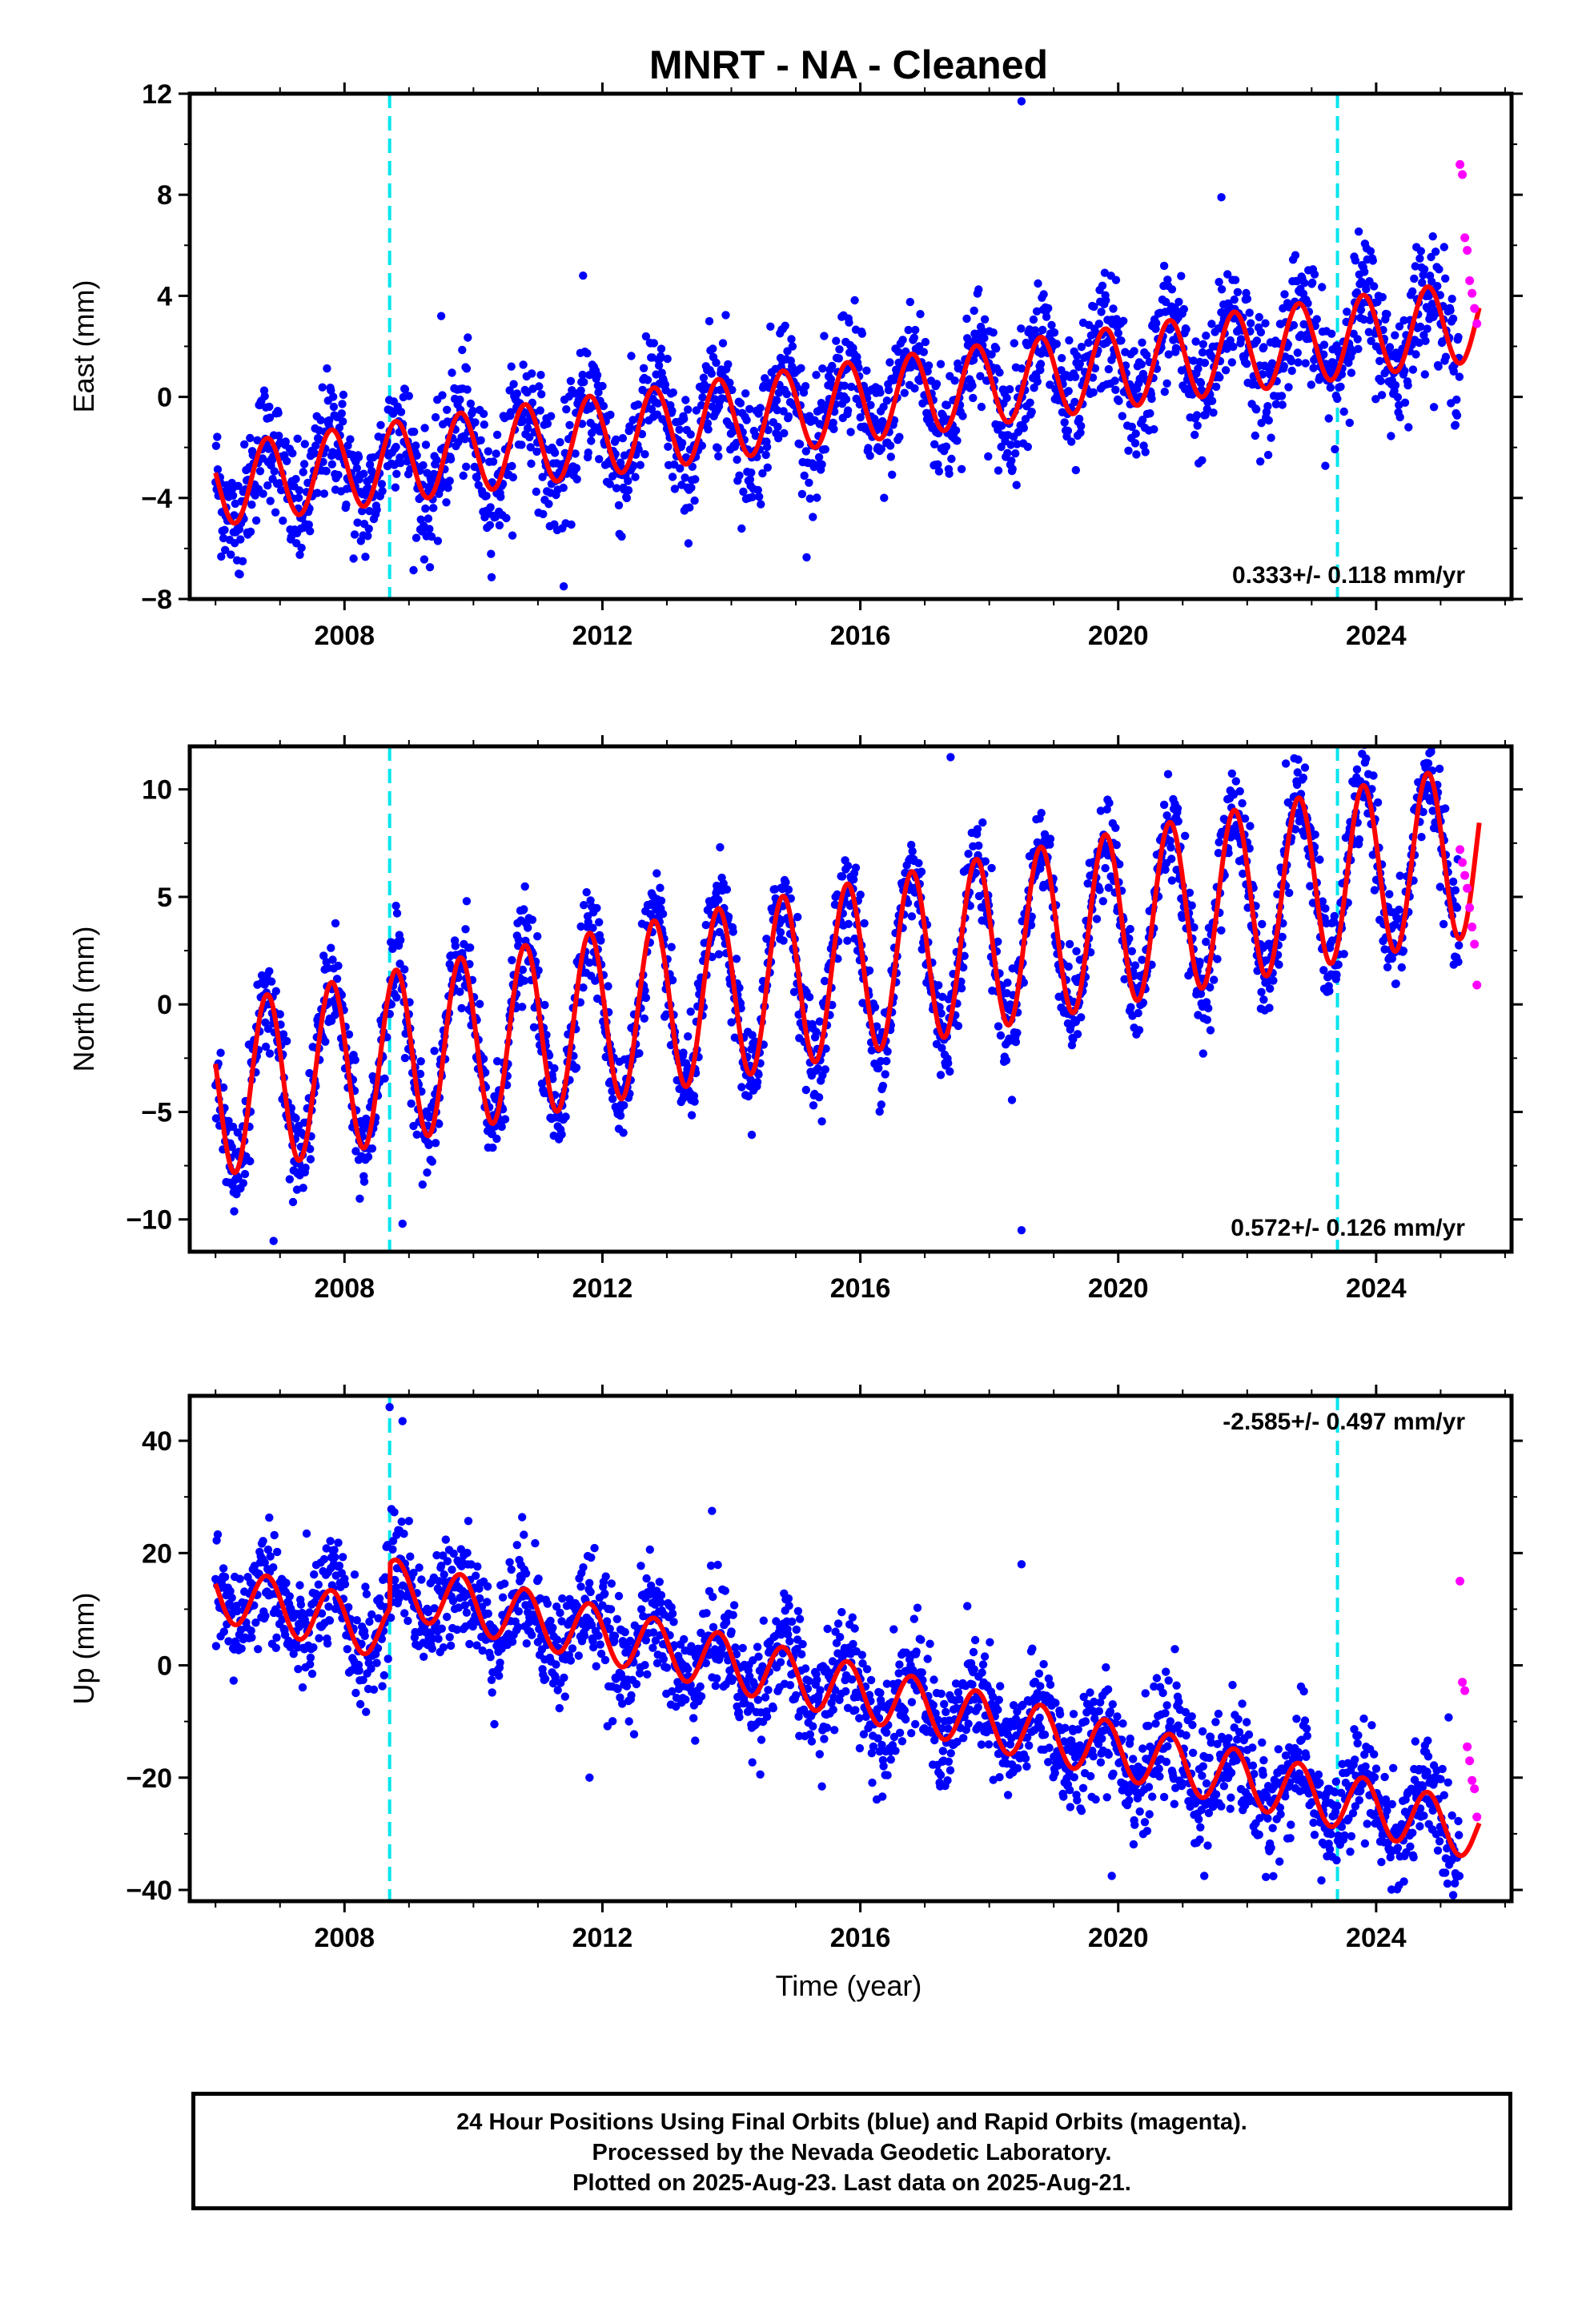 This screenshot has width=1582, height=2324. Describe the element at coordinates (1021, 1230) in the screenshot. I see `outlier-point` at that location.